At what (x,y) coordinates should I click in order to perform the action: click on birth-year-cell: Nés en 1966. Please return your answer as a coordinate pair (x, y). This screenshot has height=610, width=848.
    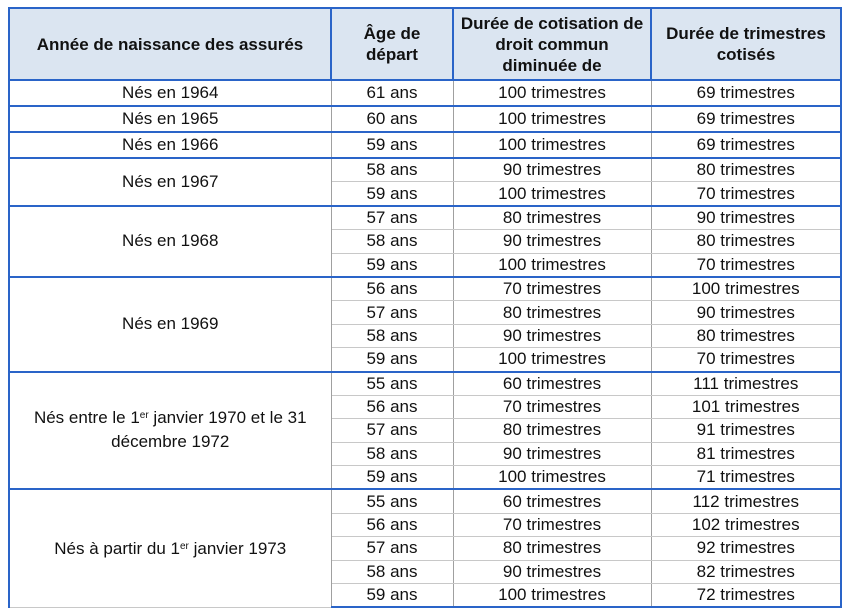
    Looking at the image, I should click on (170, 145).